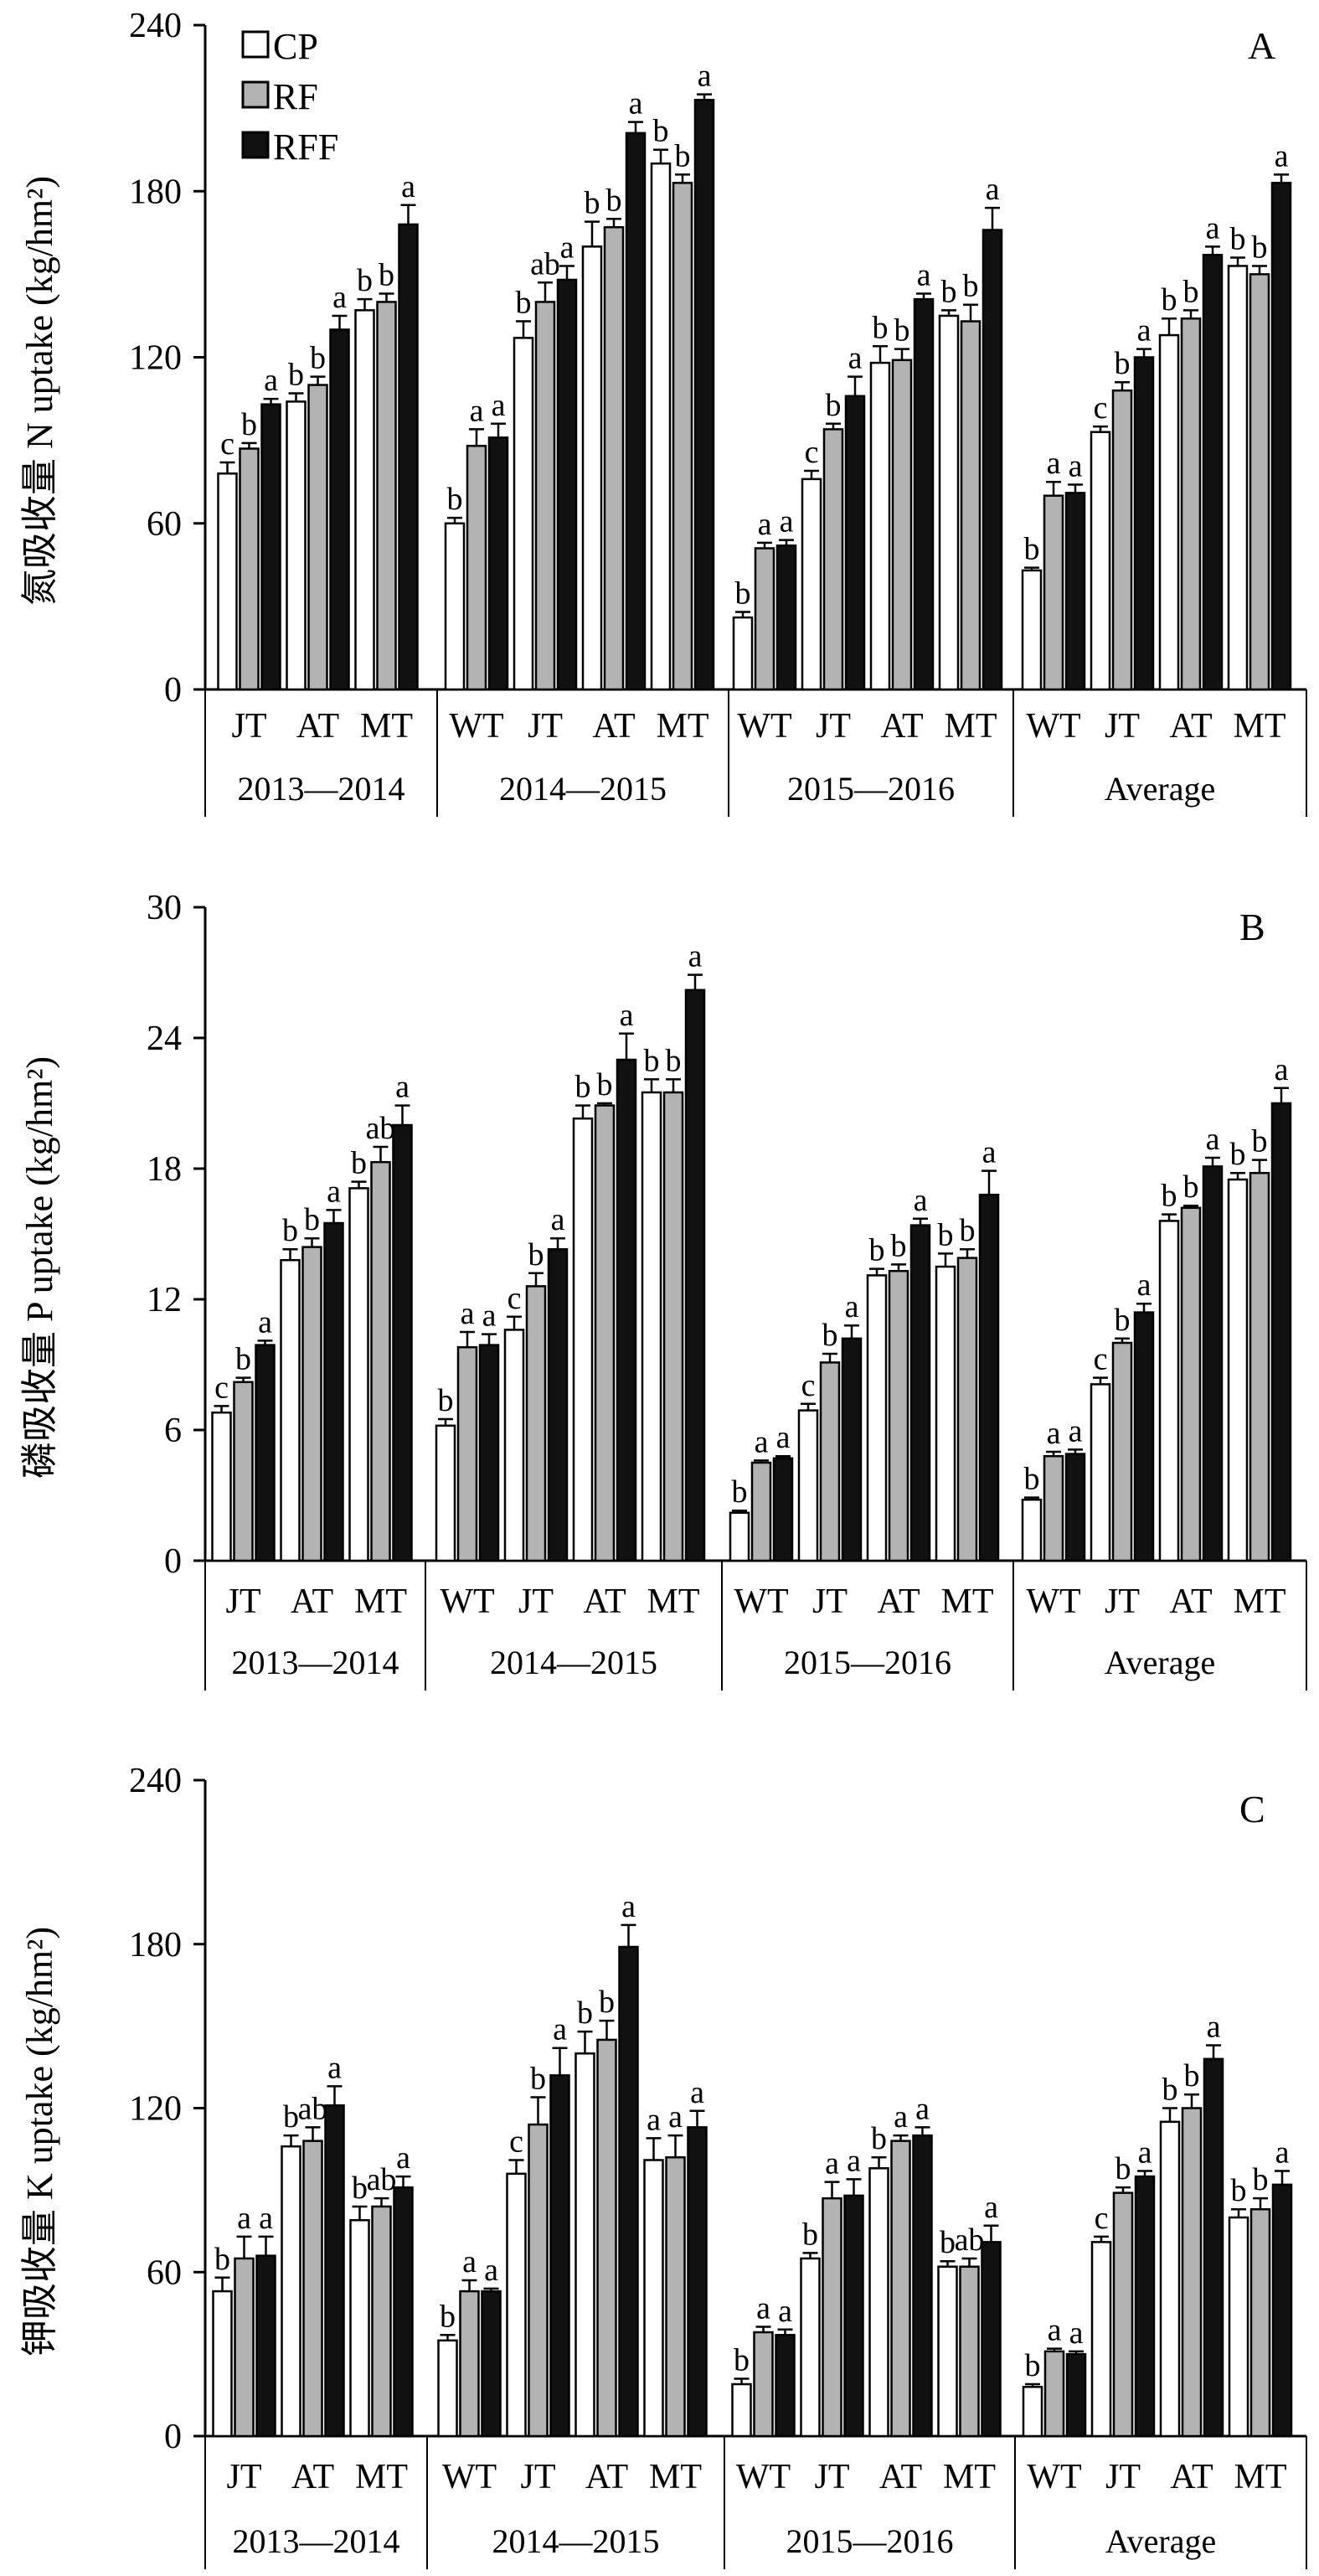 This screenshot has height=2576, width=1319. What do you see at coordinates (165, 1039) in the screenshot?
I see `y-tick-label: 24` at bounding box center [165, 1039].